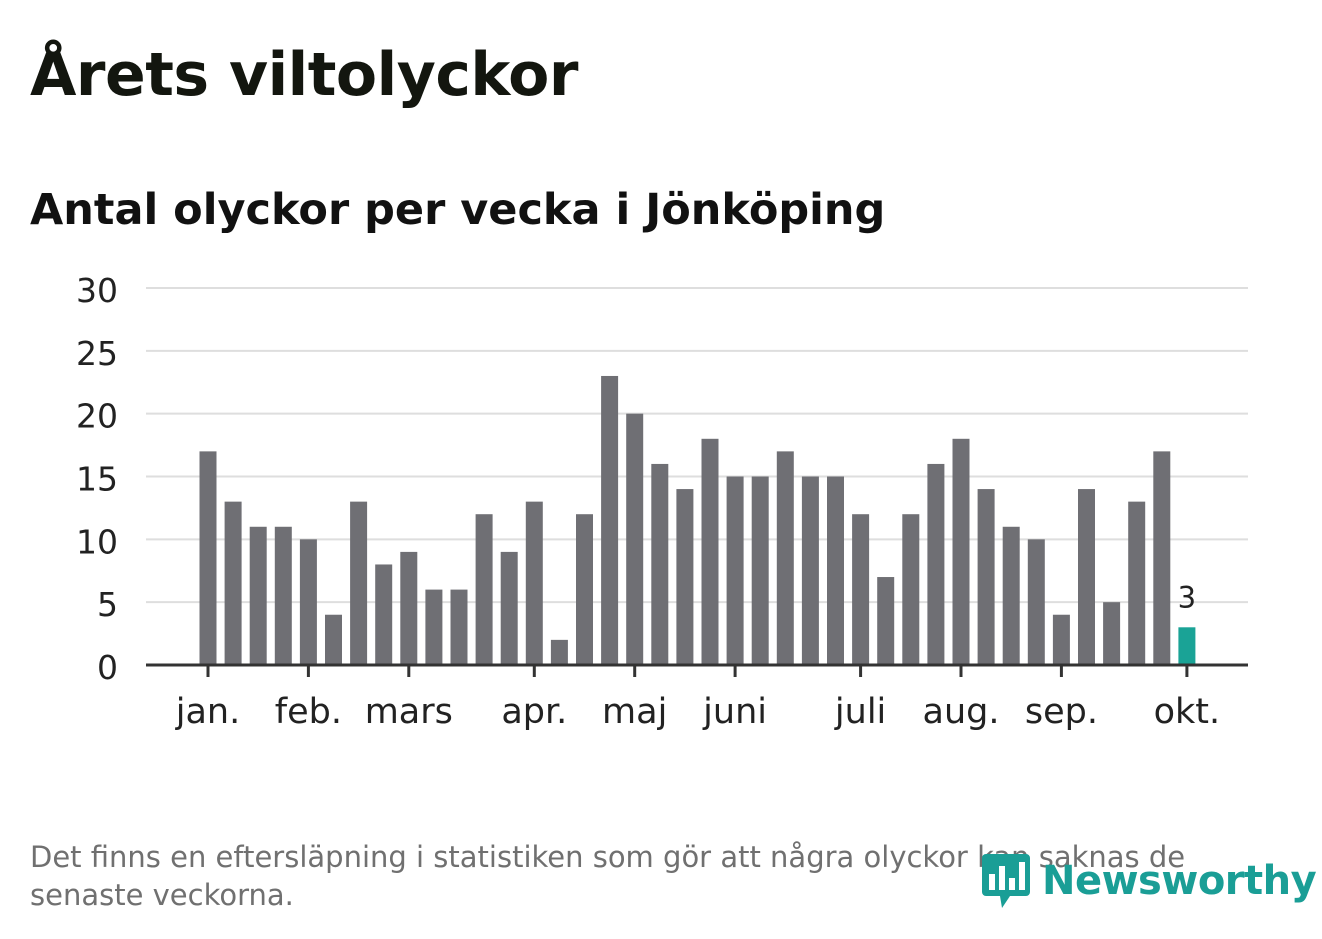 This screenshot has height=939, width=1322. Describe the element at coordinates (97, 416) in the screenshot. I see `y-tick-label: 20` at that location.